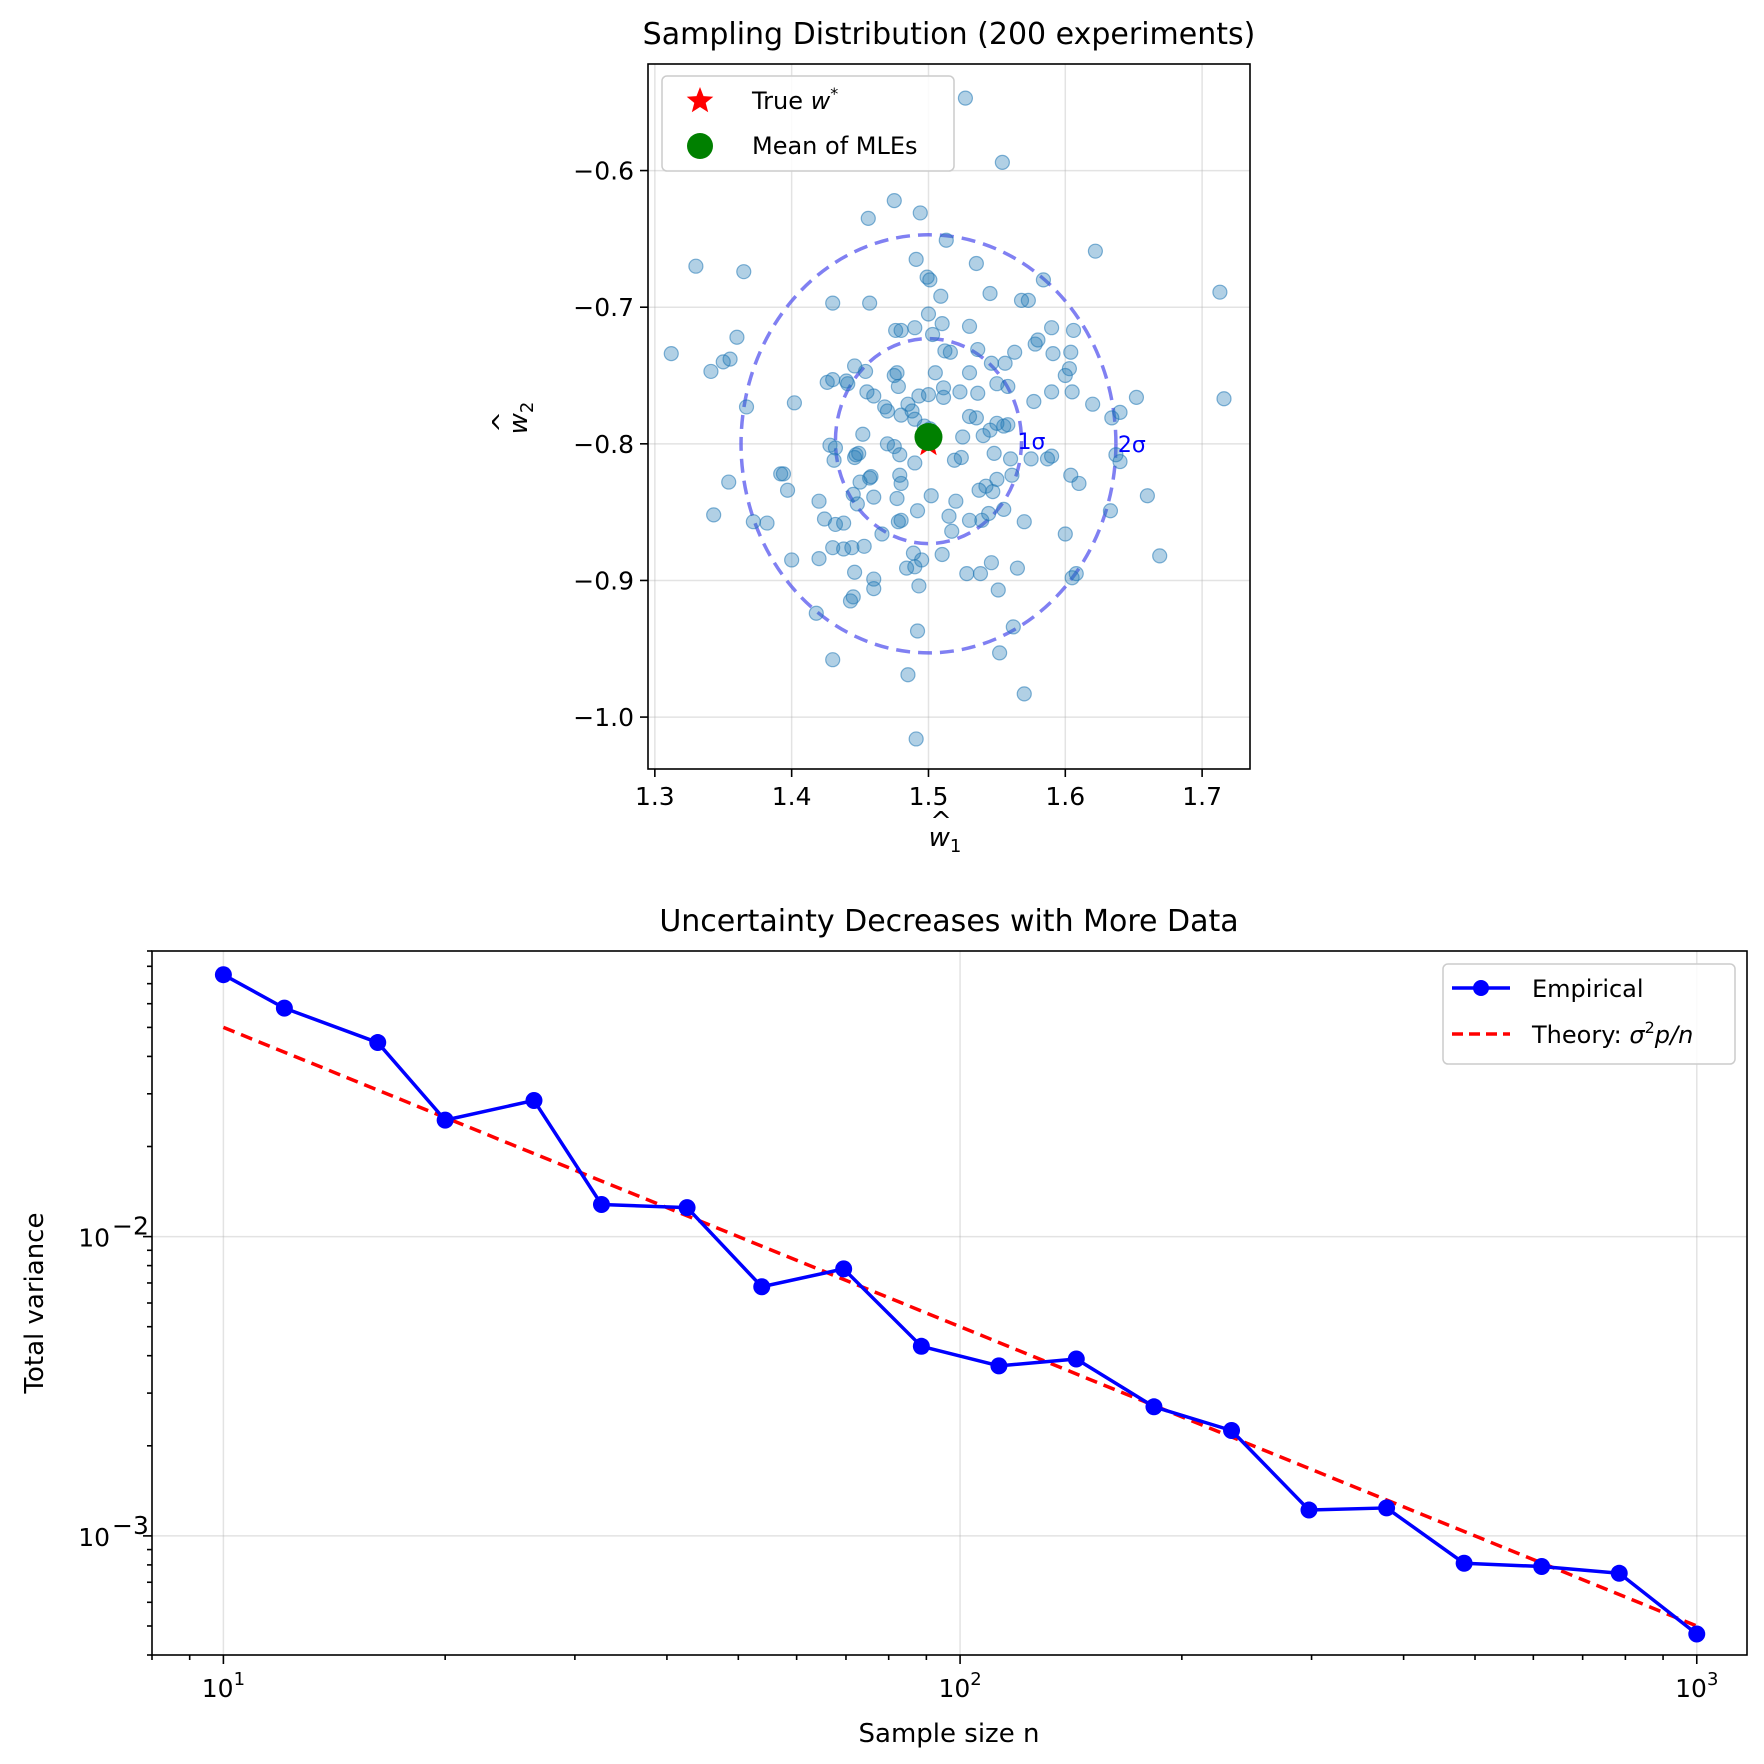 This screenshot has height=1764, width=1764. I want to click on scatter-ticks: 1.3 1.4 1.5 1.6 1.7 −0.6 −0.7 −0.8 −0.9 −1.0, so click(897, 484).